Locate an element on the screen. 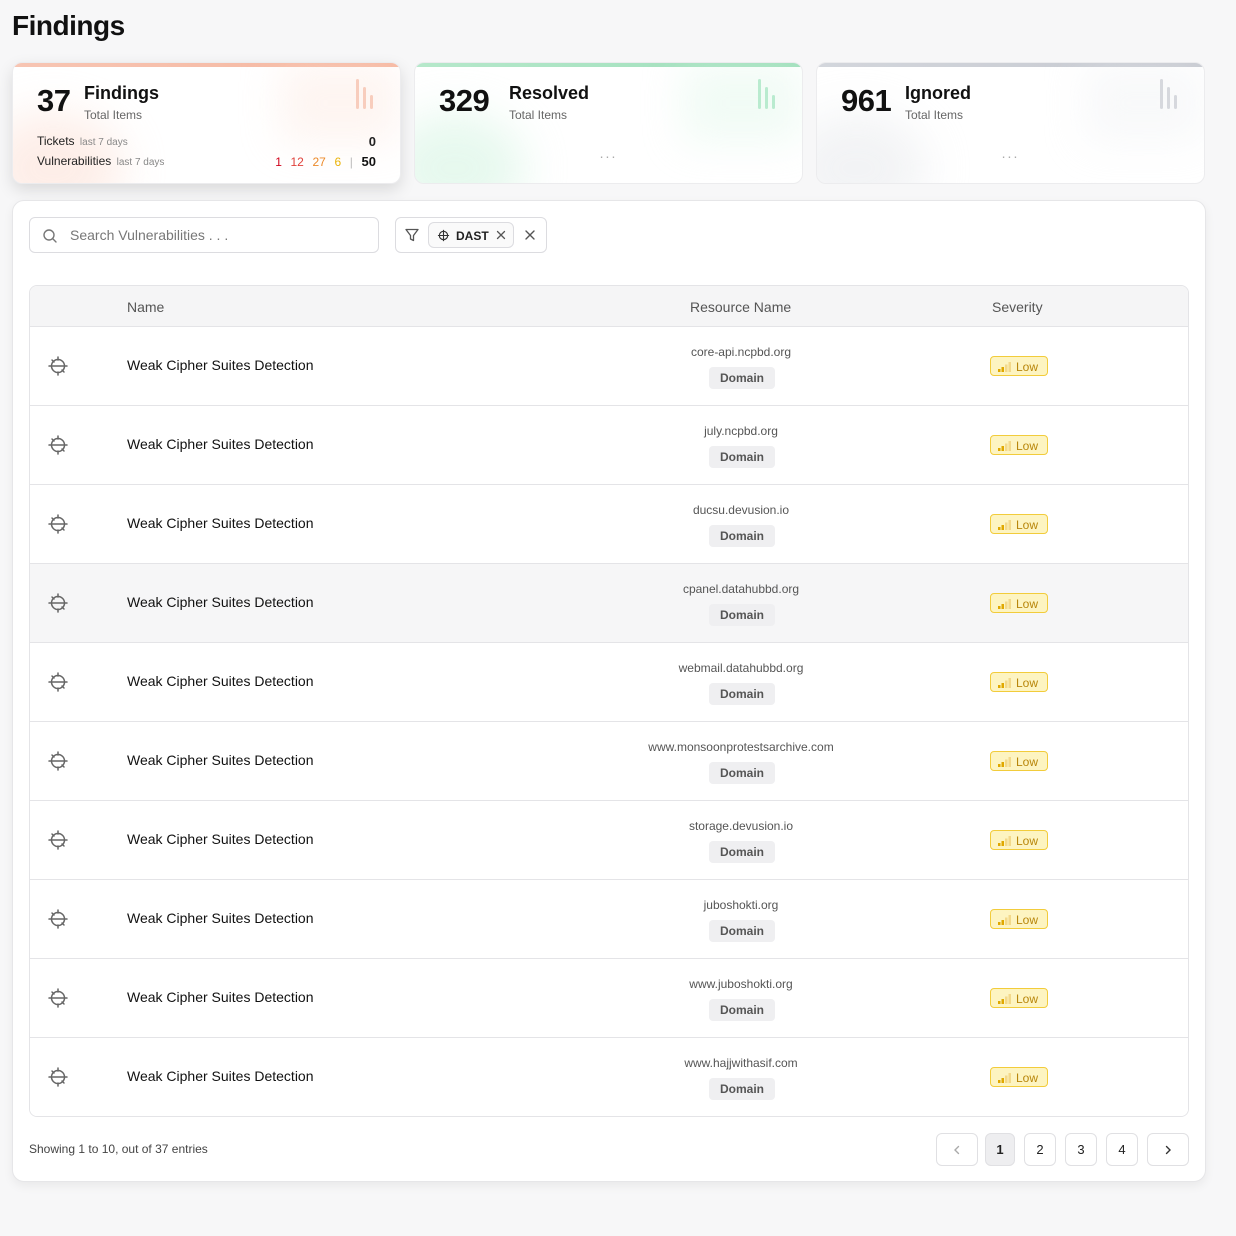 This screenshot has height=1236, width=1236. vulnerabilities-label: Vulnerabilities is located at coordinates (74, 161).